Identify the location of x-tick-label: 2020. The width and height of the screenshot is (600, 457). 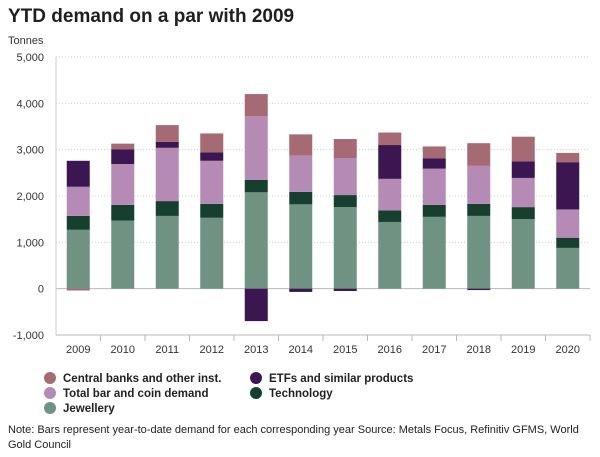
(568, 350).